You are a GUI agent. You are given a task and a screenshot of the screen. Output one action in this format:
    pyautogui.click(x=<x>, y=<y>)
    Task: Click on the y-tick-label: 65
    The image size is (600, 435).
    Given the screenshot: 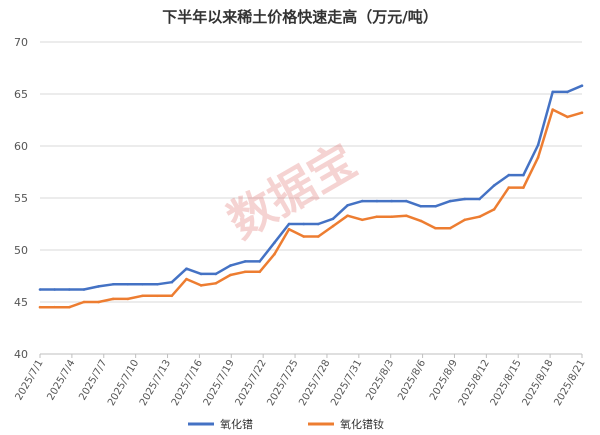 What is the action you would take?
    pyautogui.click(x=21, y=94)
    